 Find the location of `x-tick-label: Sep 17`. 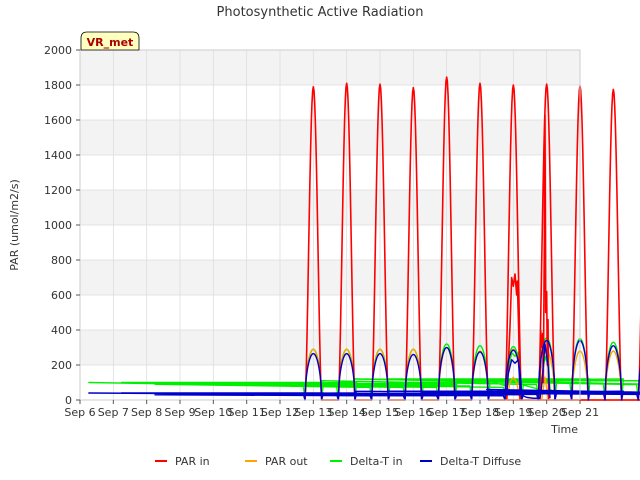

x-tick-label: Sep 17 is located at coordinates (447, 412).